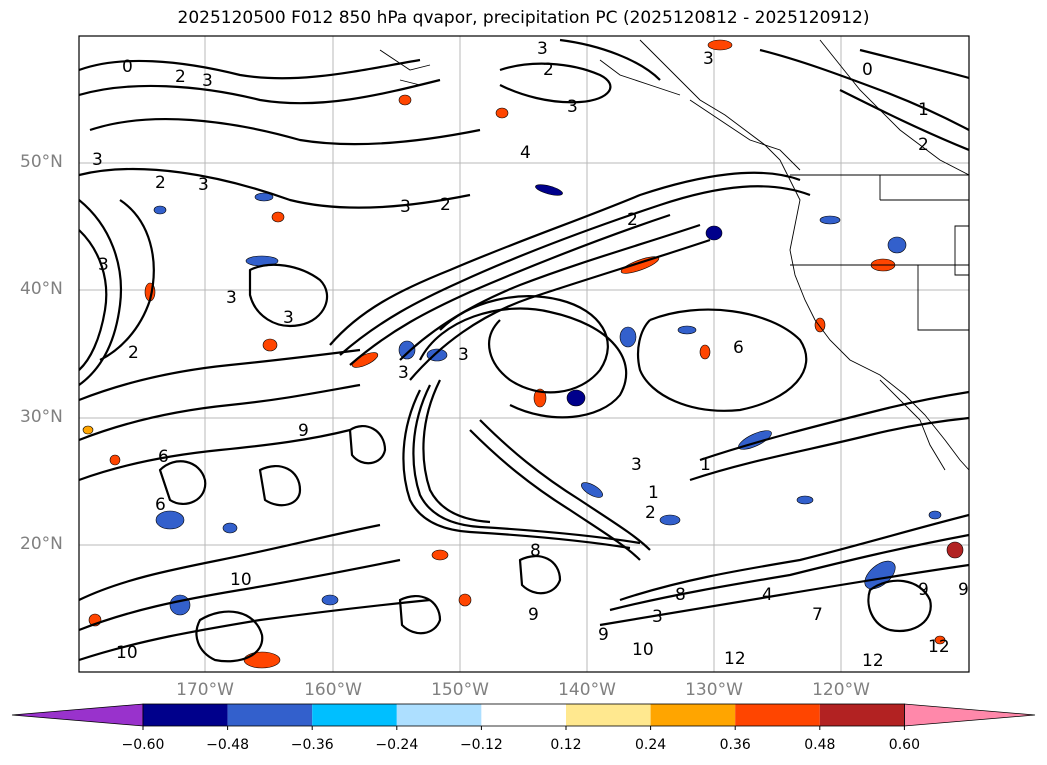 This screenshot has width=1047, height=765. Describe the element at coordinates (481, 745) in the screenshot. I see `colorbar-tick-label: −0.12` at that location.